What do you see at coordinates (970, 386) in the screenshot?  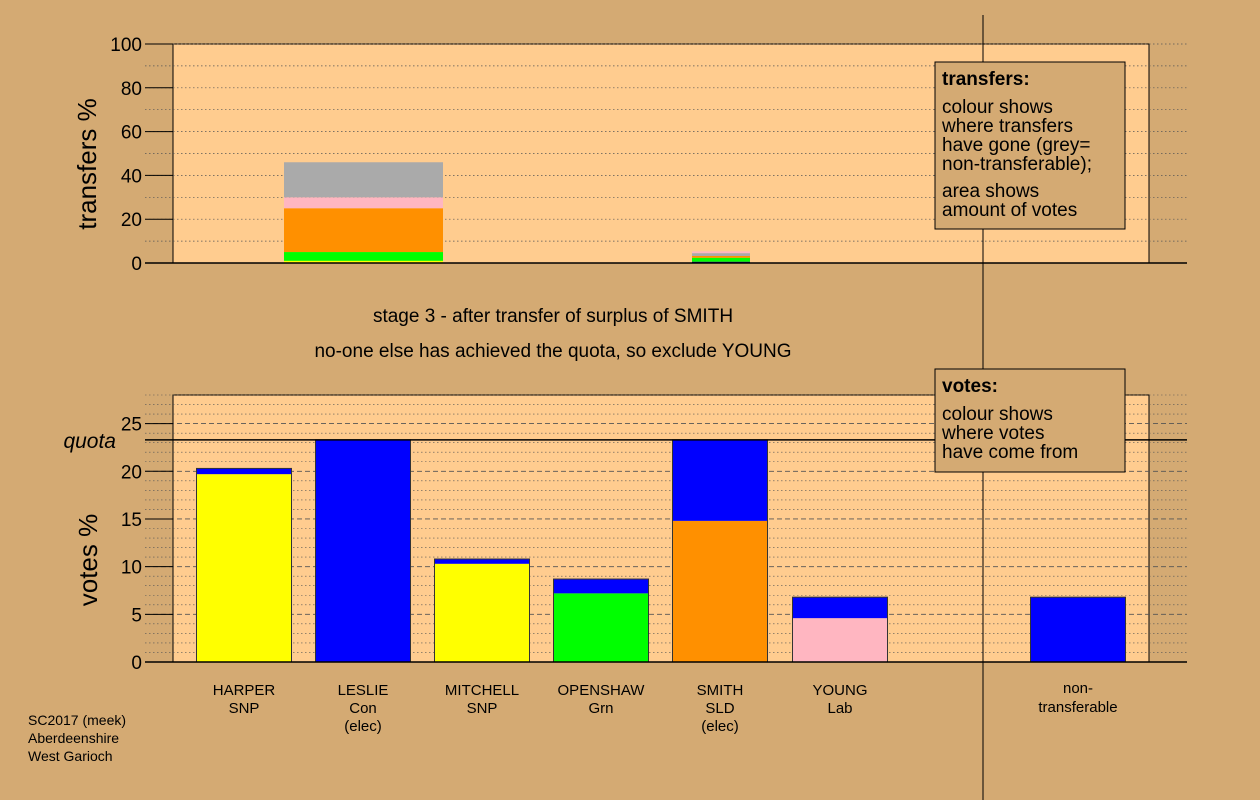 I see `votes-legend-title: votes:` at bounding box center [970, 386].